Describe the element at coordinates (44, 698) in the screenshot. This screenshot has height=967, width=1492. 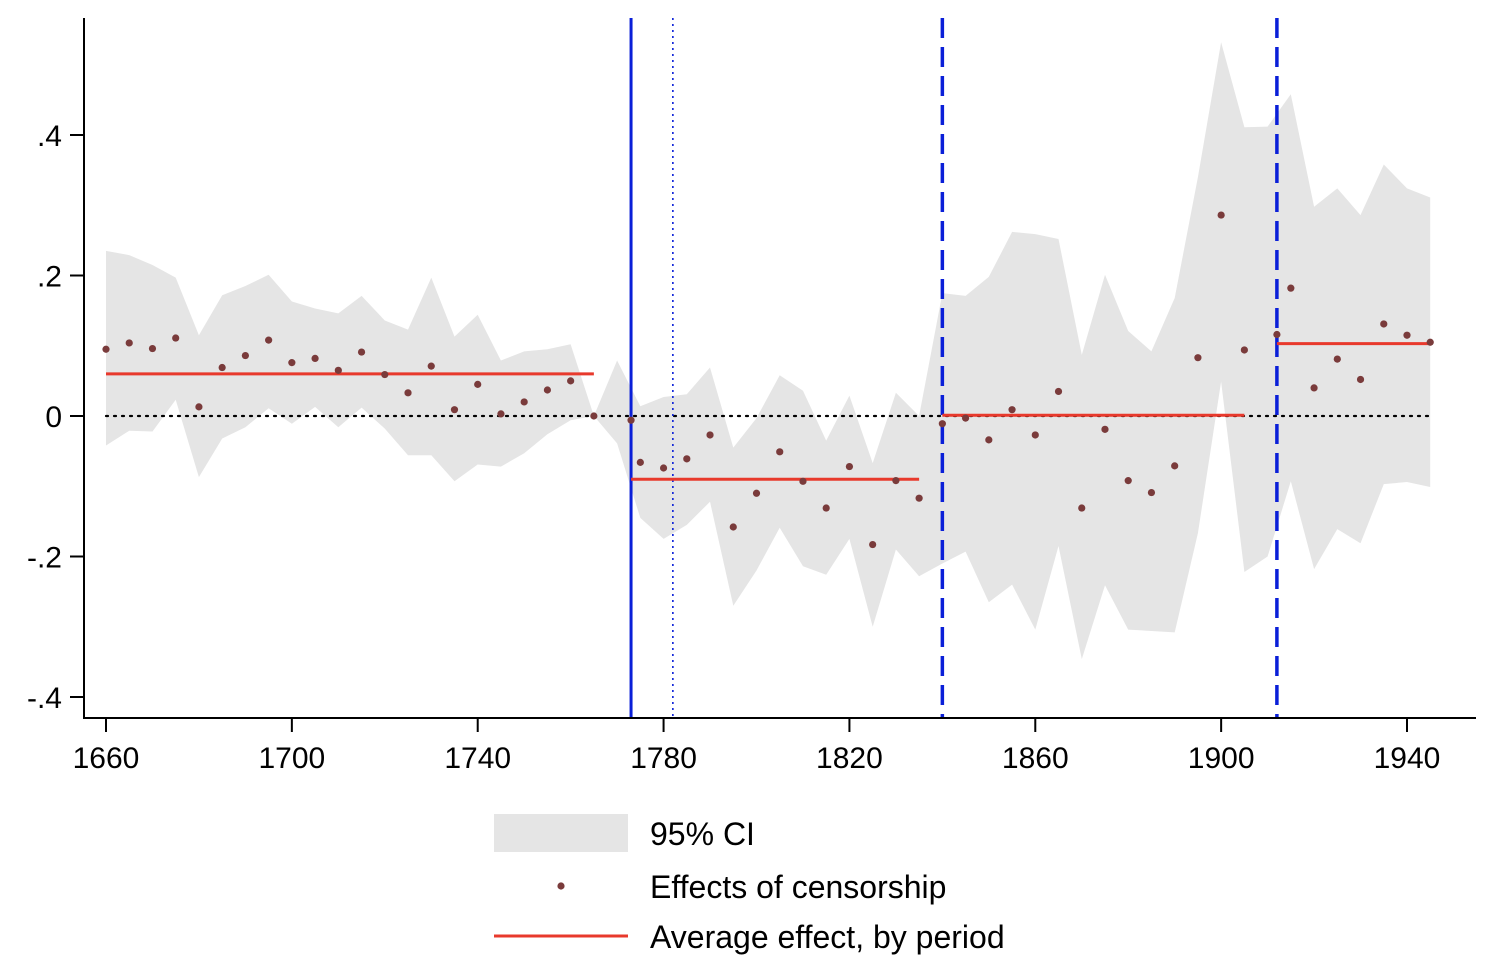
I see `y-tick-label-0: -.4` at that location.